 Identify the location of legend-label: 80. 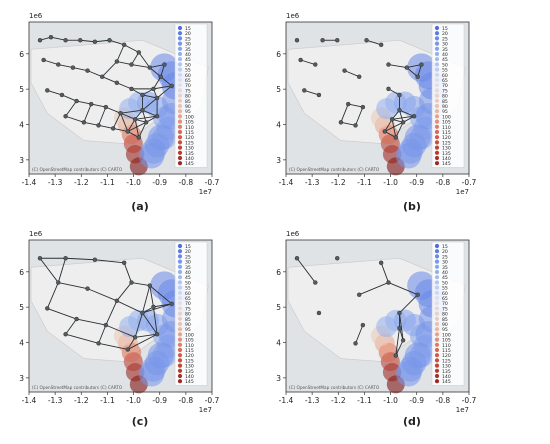
(188, 315).